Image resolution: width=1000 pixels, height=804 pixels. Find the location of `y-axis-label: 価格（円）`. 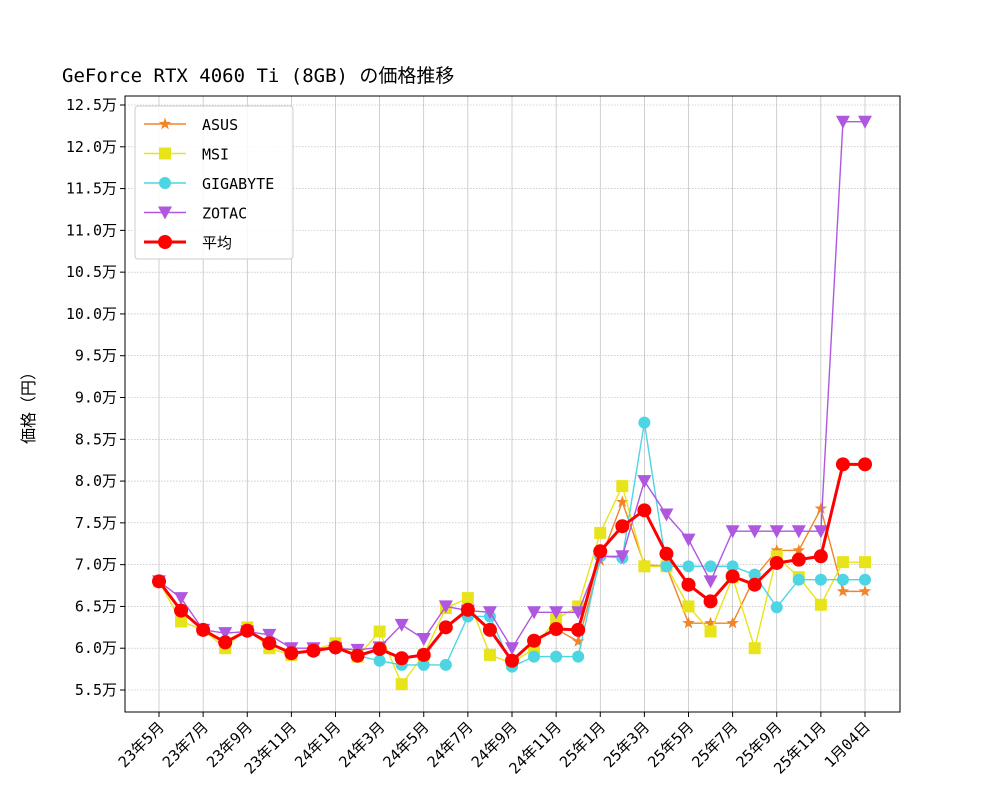

y-axis-label: 価格（円） is located at coordinates (28, 404).